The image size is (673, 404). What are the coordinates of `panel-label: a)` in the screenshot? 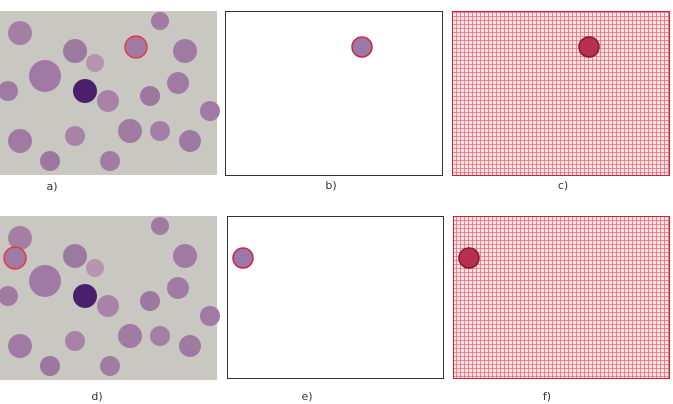 It's located at (51, 186).